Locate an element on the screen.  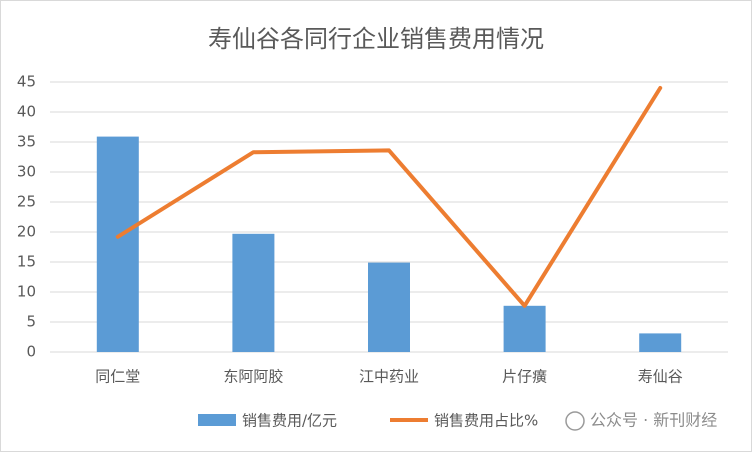
legend-label: 销售费用/亿元 is located at coordinates (289, 421).